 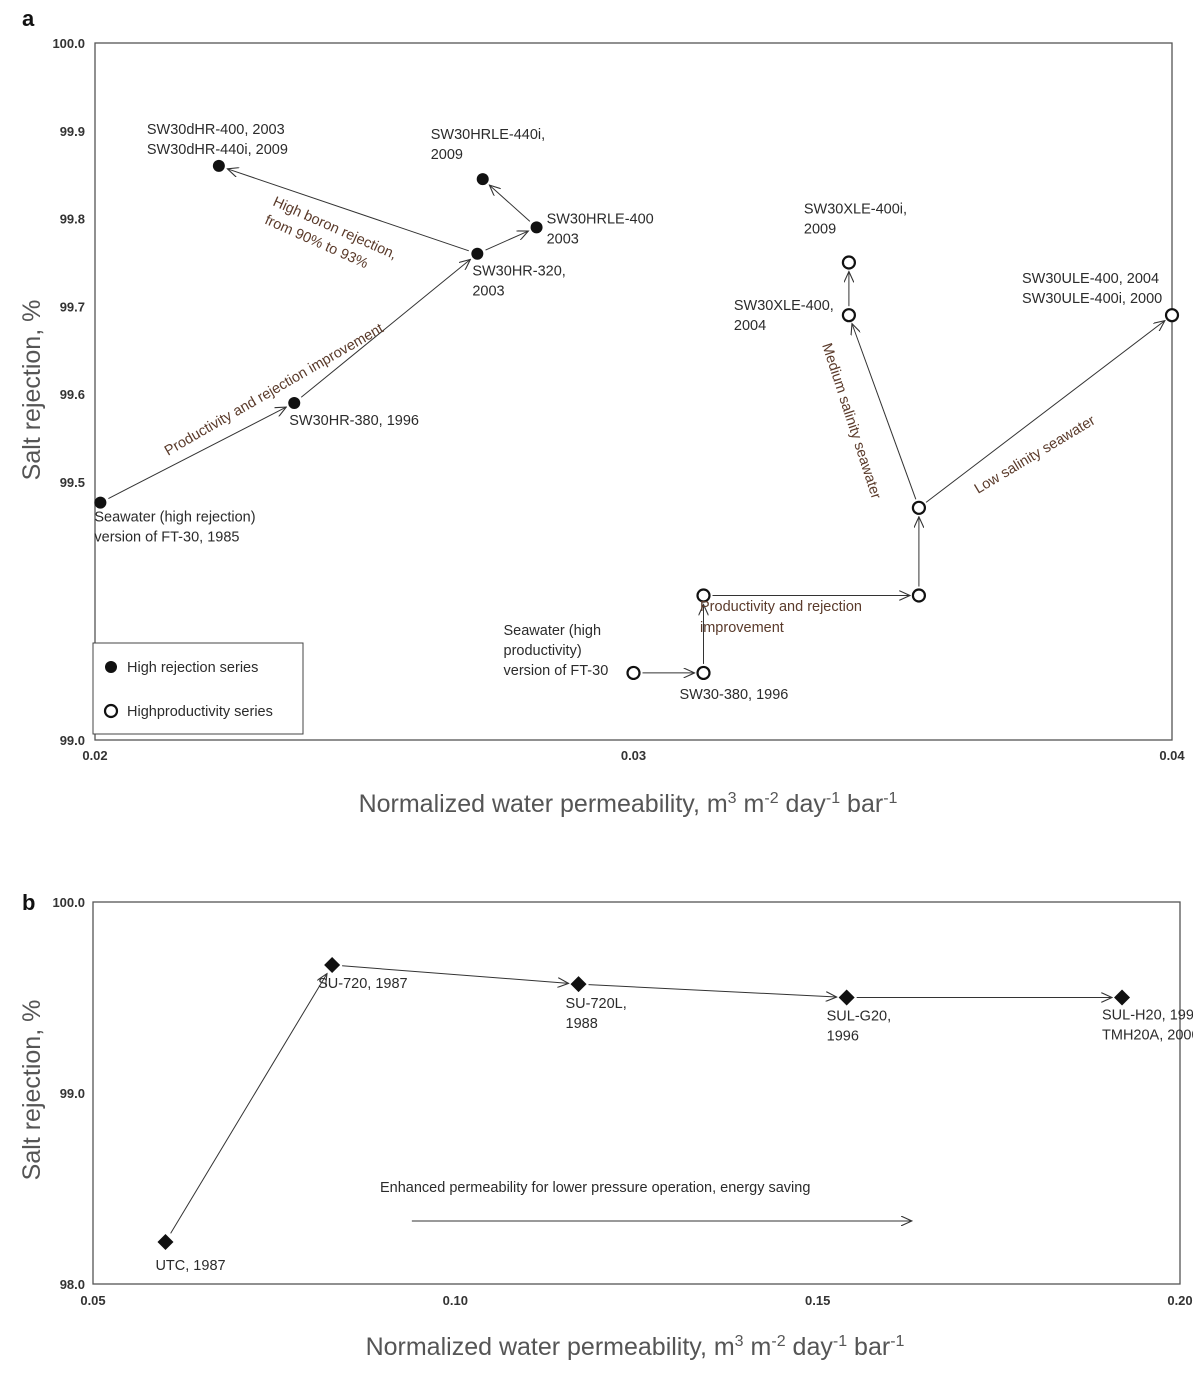 I want to click on direction-label: Productivity and rejection, so click(x=781, y=607).